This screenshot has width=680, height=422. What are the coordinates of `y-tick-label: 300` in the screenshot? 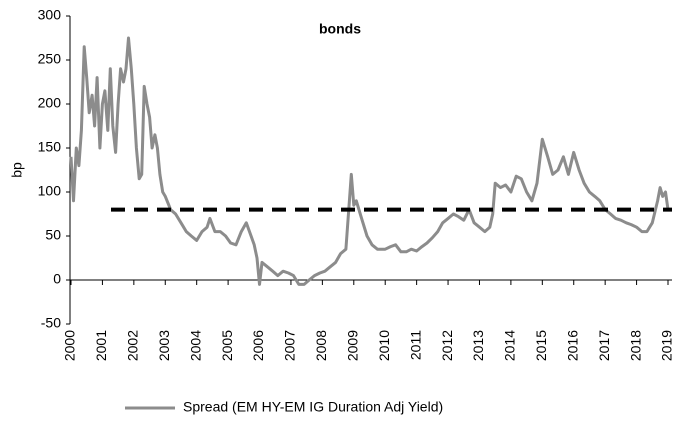 It's located at (50, 15).